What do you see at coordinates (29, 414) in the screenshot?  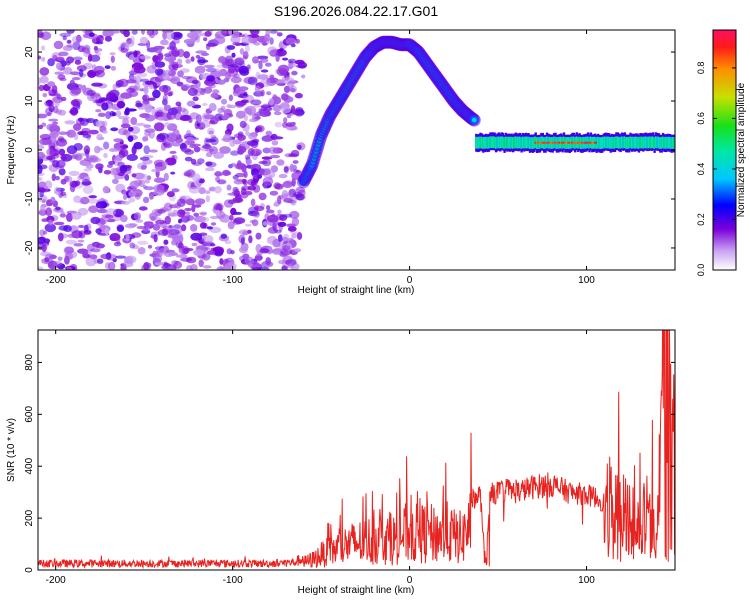 I see `snr-y-tick-label: 600` at bounding box center [29, 414].